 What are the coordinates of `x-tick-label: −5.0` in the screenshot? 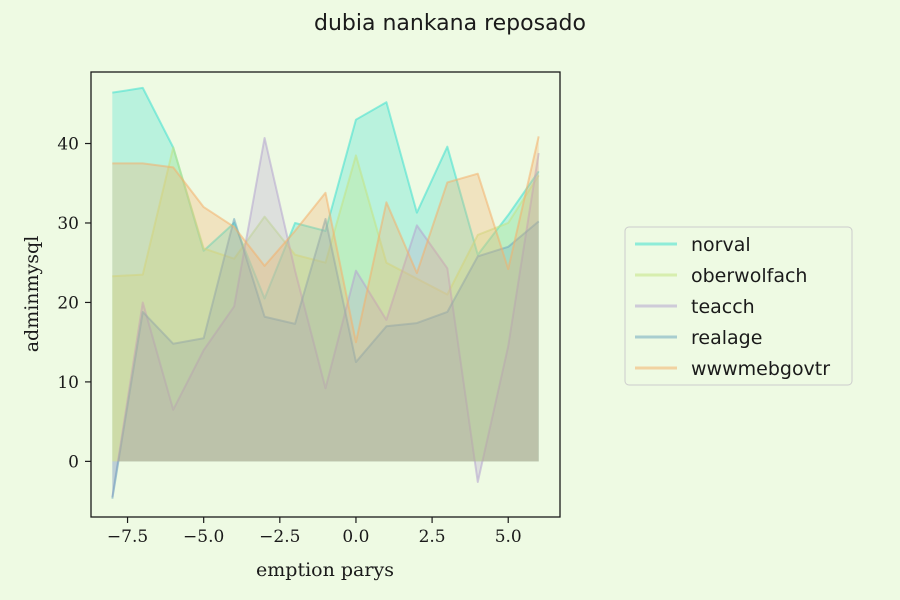 It's located at (203, 537).